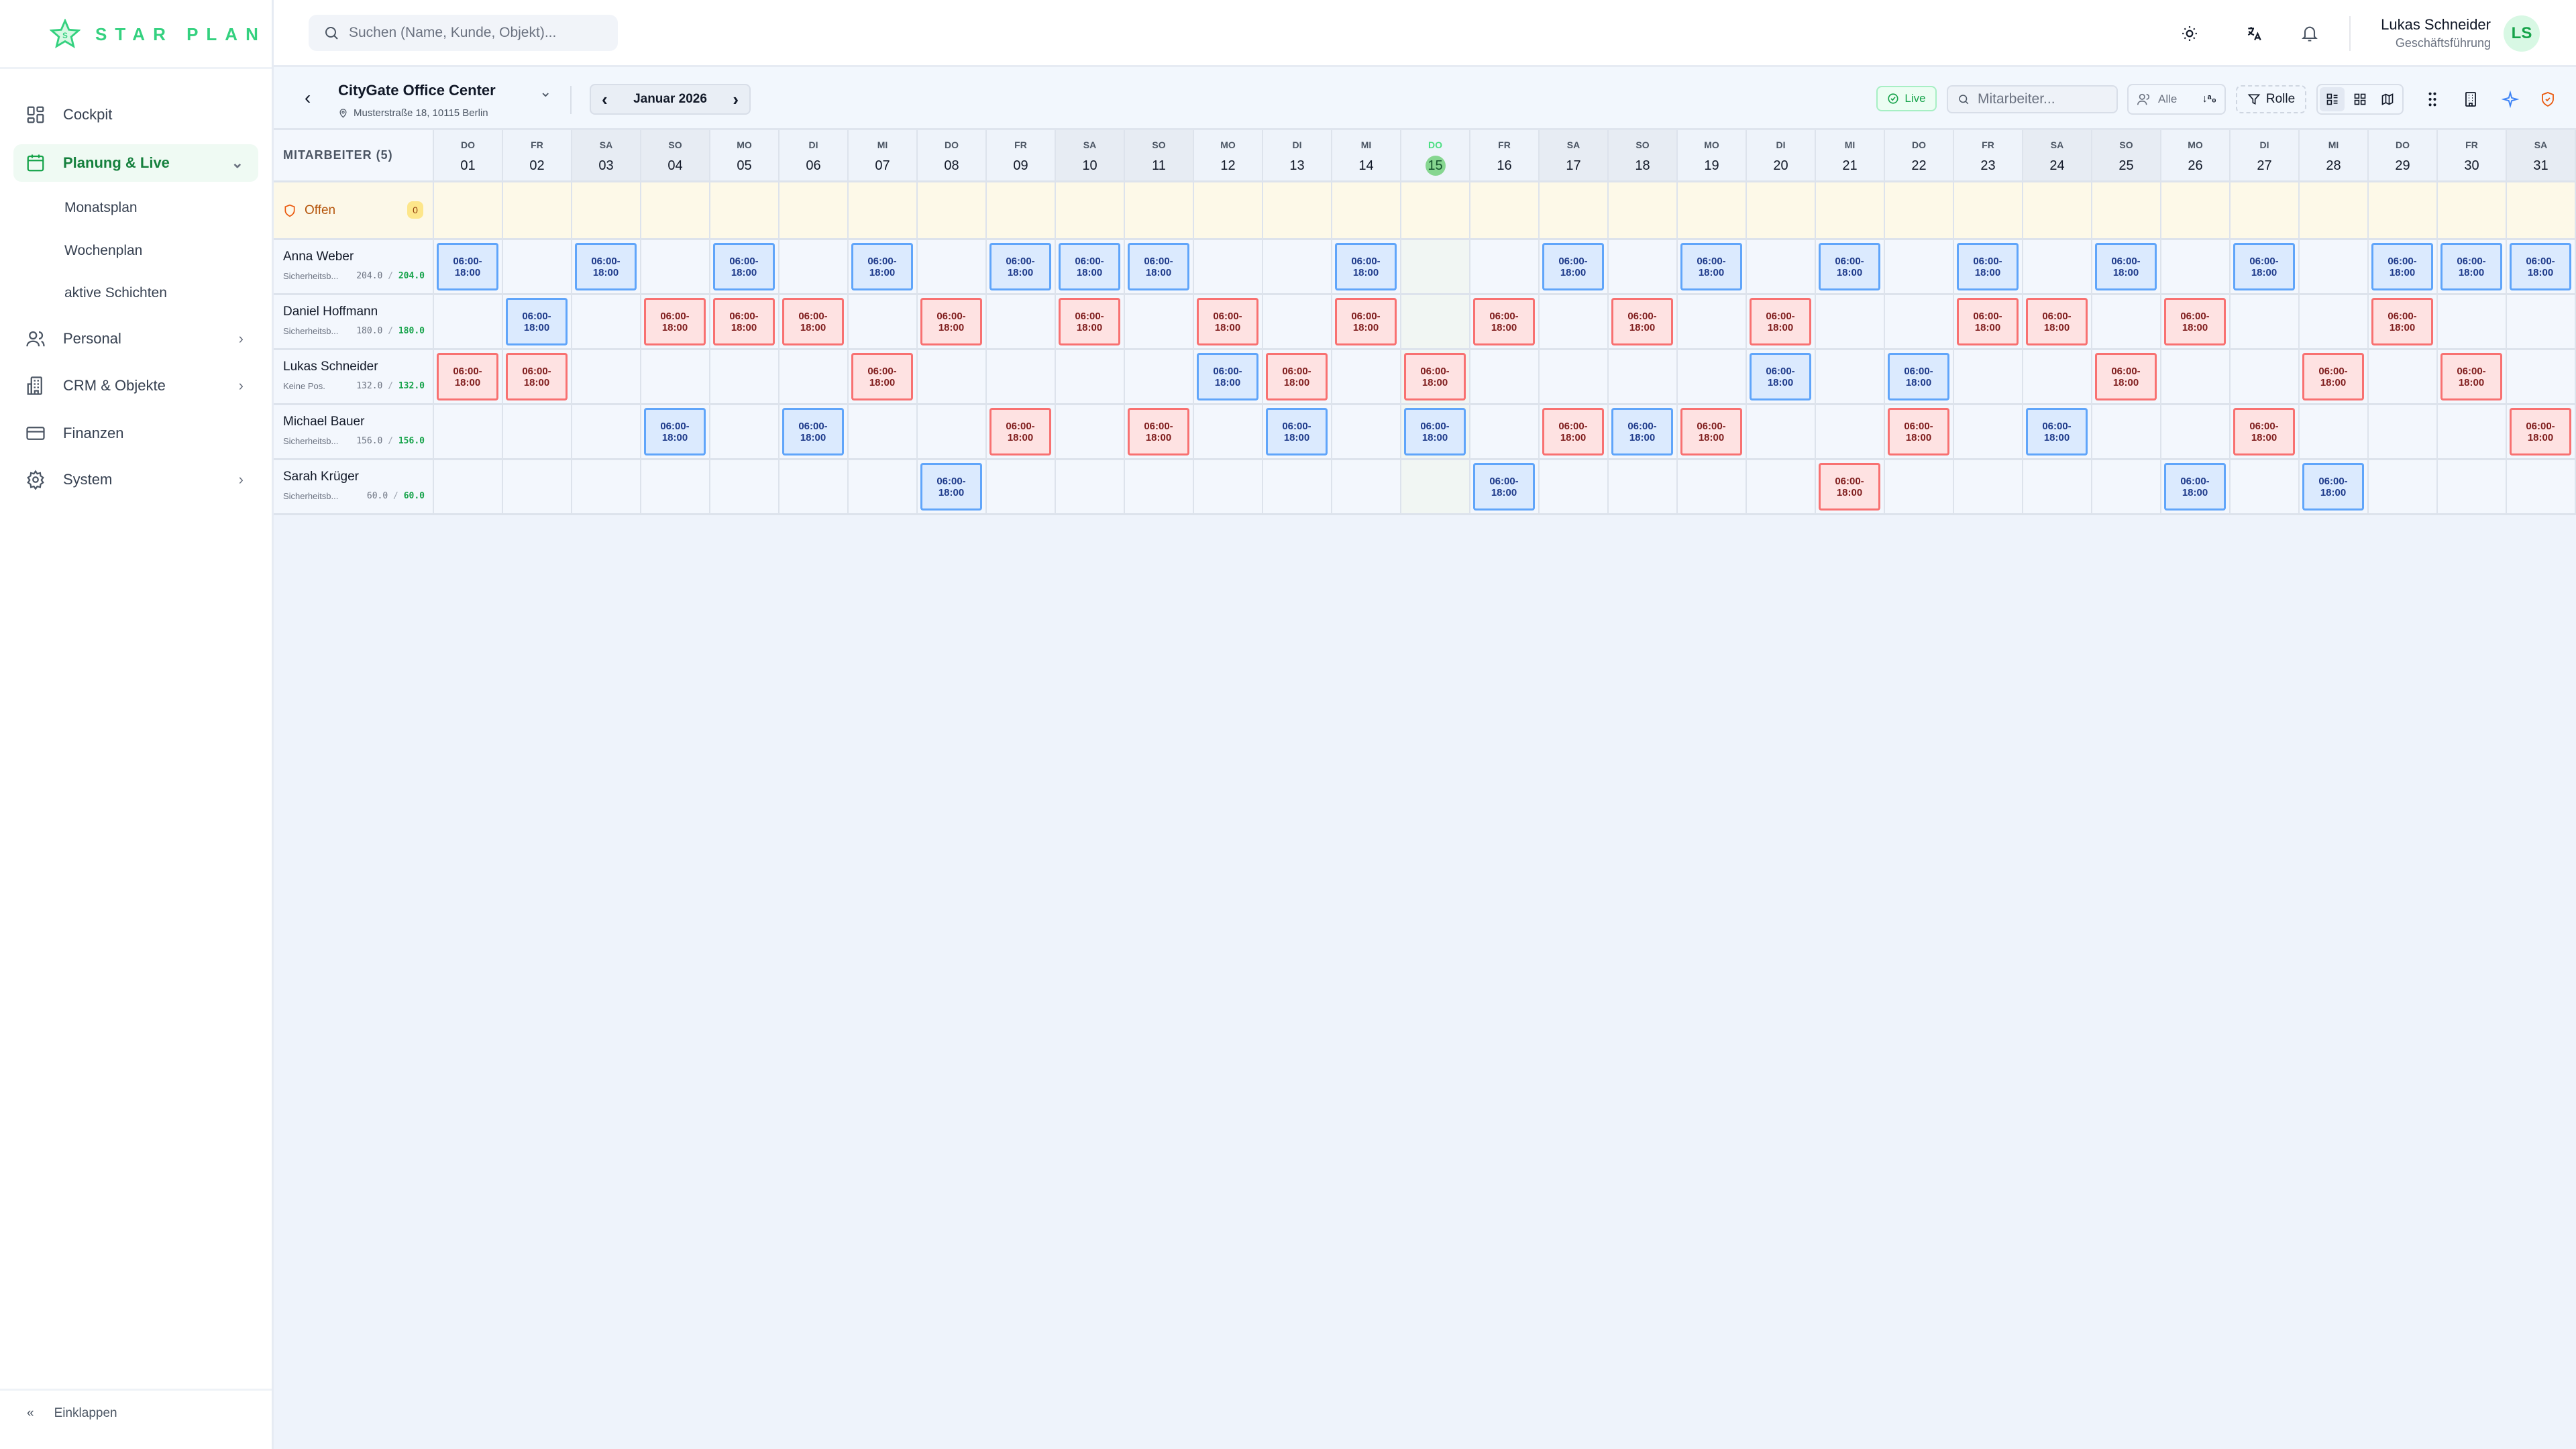  Describe the element at coordinates (2436, 33) in the screenshot. I see `user-menu: Lukas Schneider Geschäftsführung` at that location.